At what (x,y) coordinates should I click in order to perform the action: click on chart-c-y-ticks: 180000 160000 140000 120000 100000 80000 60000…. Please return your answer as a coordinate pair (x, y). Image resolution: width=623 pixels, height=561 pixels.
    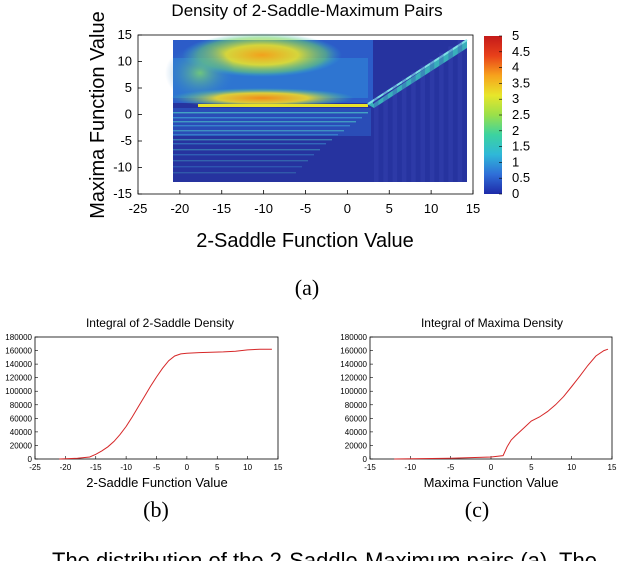
    Looking at the image, I should click on (356, 398).